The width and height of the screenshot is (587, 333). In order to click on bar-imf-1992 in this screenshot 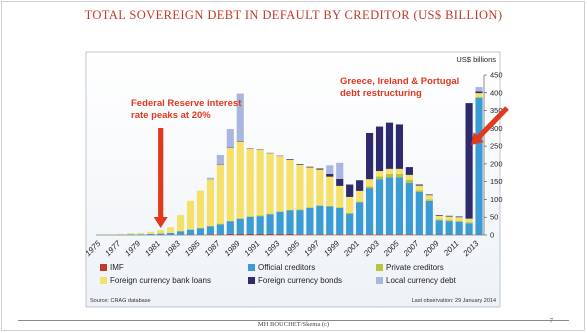, I will do `click(270, 234)`.